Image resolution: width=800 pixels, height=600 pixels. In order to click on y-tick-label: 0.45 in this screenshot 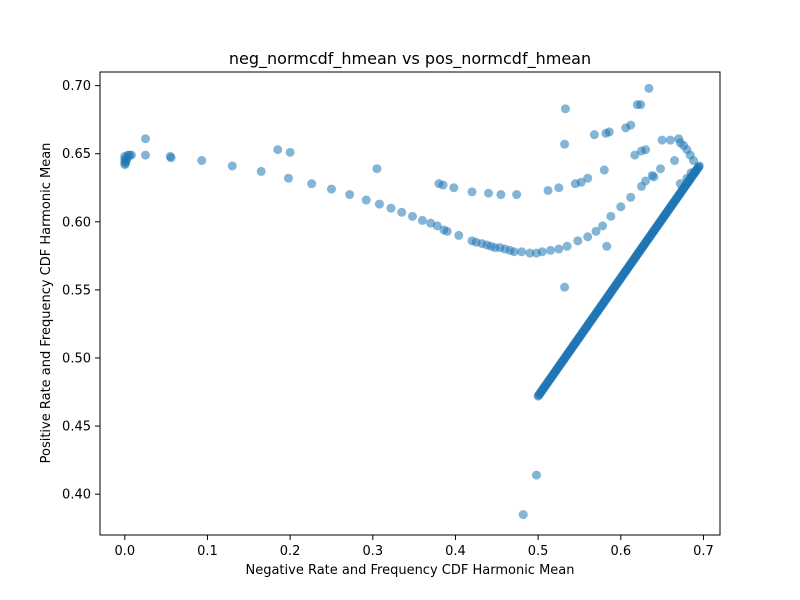, I will do `click(76, 427)`.